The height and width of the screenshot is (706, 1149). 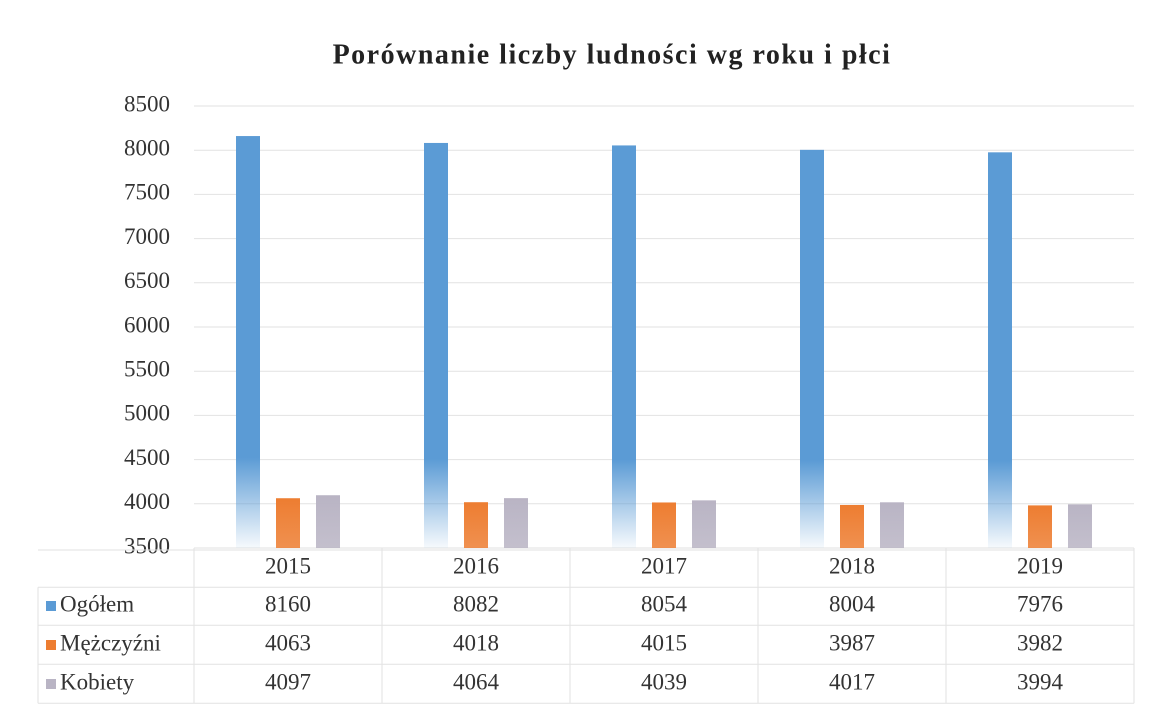 I want to click on y-tick-label: 7000, so click(x=147, y=236).